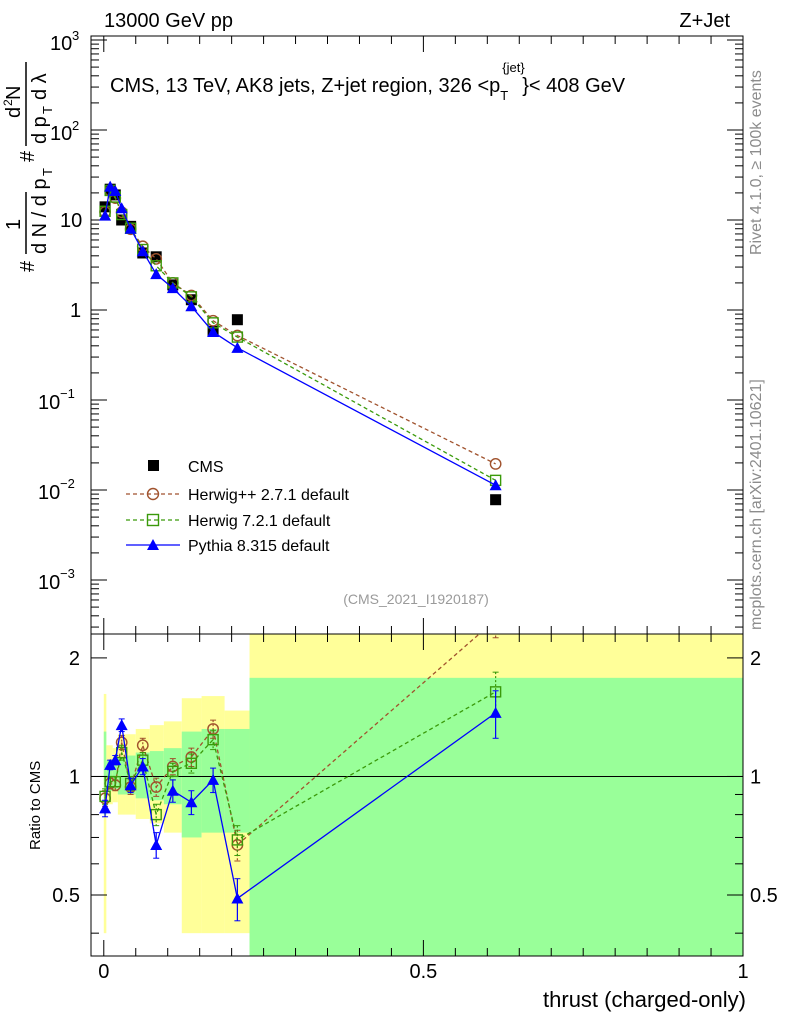  Describe the element at coordinates (66, 896) in the screenshot. I see `ratio-ytick-label: 0.5` at that location.